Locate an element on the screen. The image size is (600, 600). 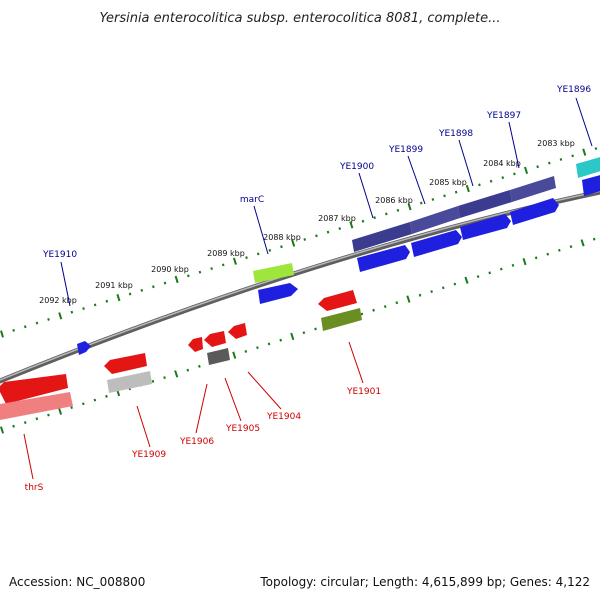
gene-label-YE1900: YE1900 is located at coordinates (356, 167).